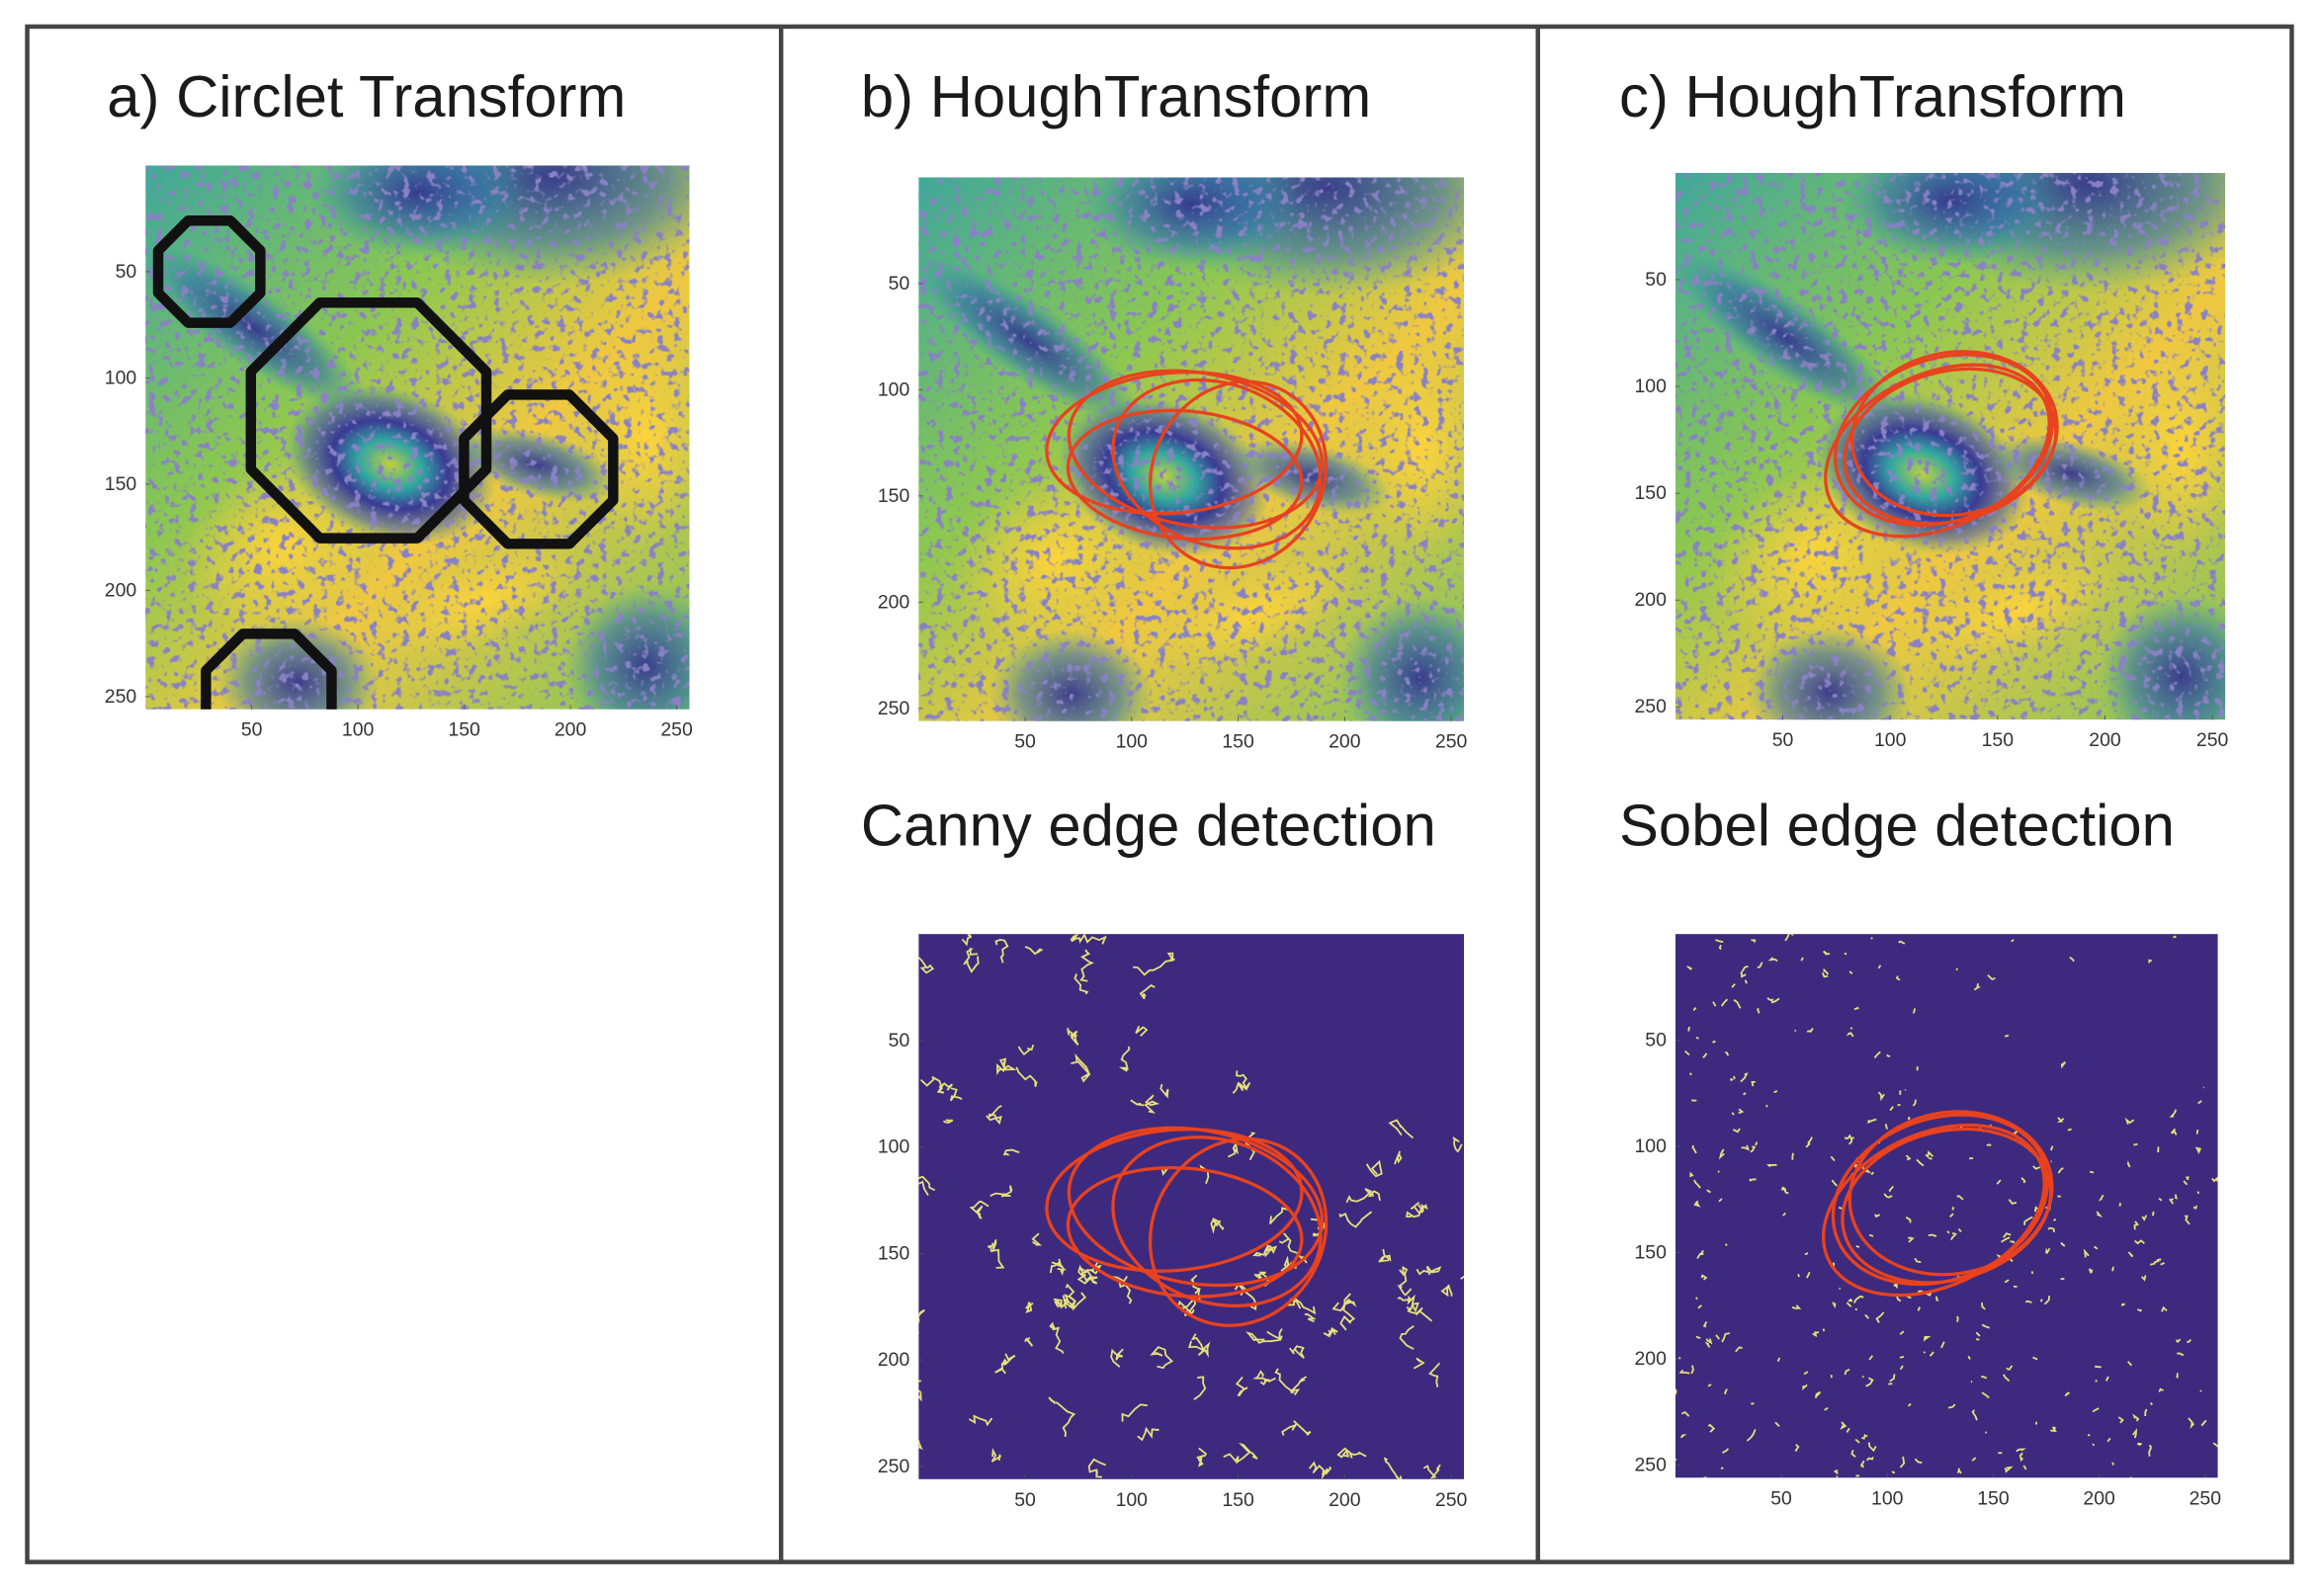 This screenshot has width=2319, height=1596. What do you see at coordinates (121, 590) in the screenshot?
I see `y-tick-label: 200` at bounding box center [121, 590].